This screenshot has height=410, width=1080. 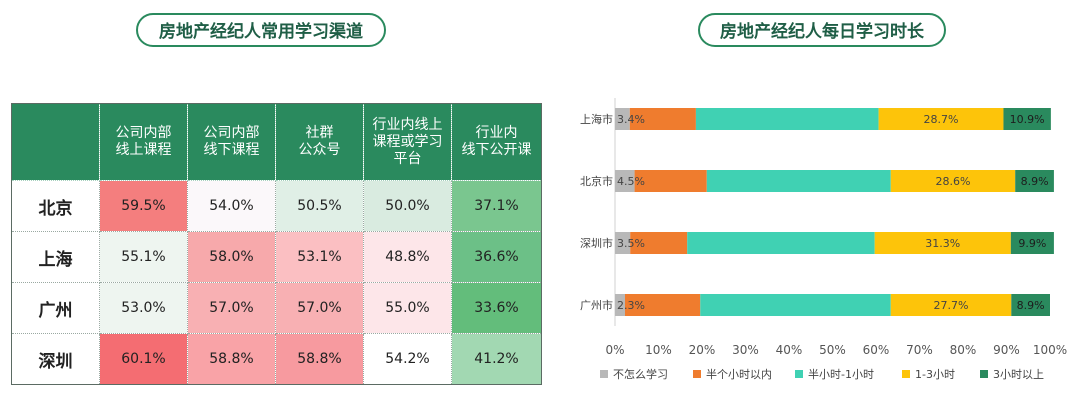 What do you see at coordinates (143, 206) in the screenshot?
I see `table-cell: 59.5%` at bounding box center [143, 206].